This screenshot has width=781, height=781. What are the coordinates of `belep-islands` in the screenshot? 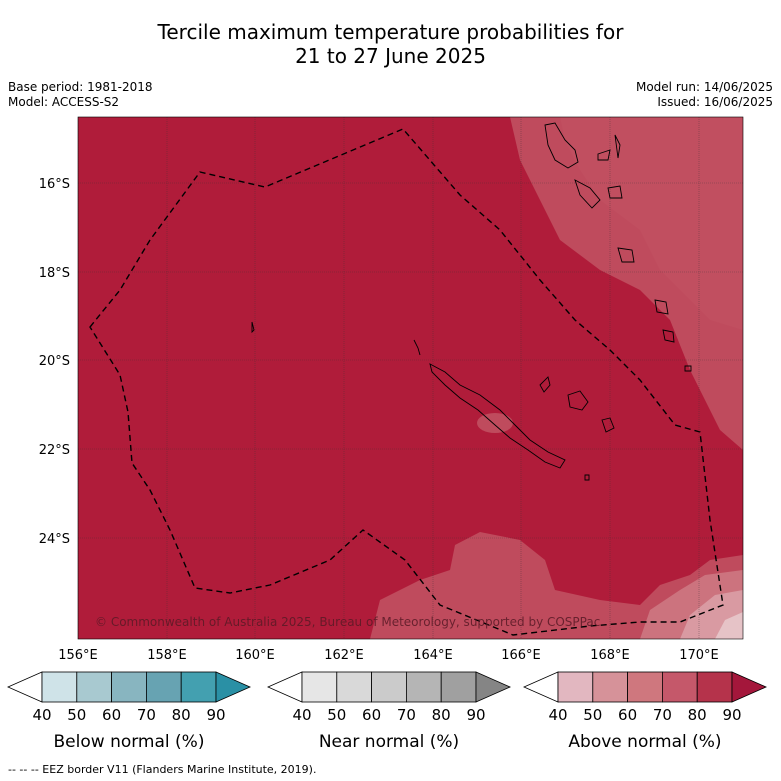 It's located at (417, 347).